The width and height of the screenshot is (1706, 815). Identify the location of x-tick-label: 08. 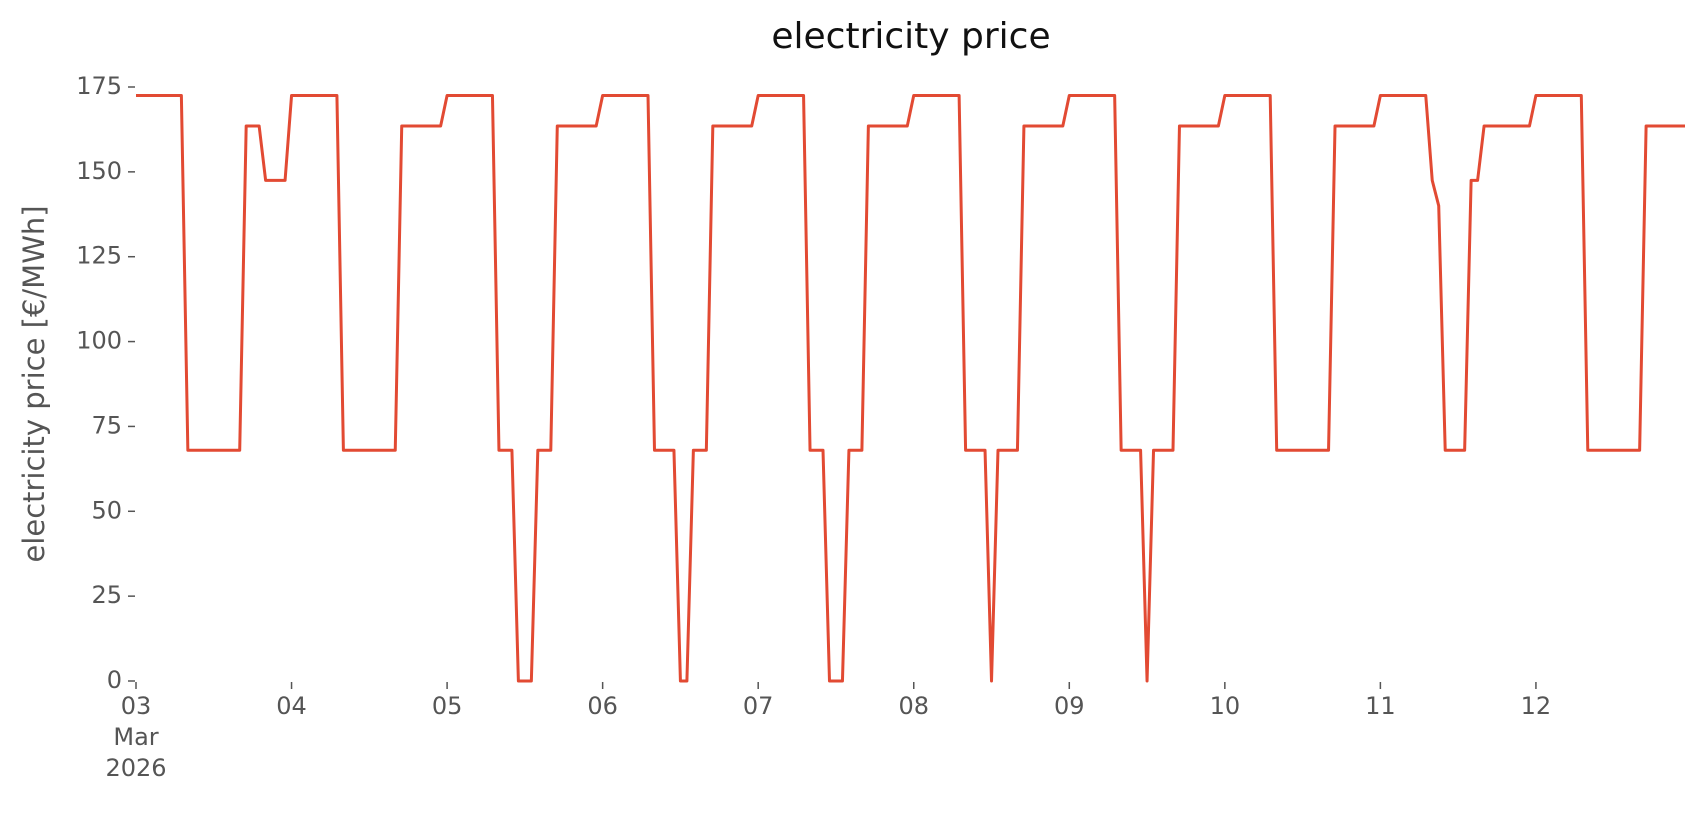
(913, 706).